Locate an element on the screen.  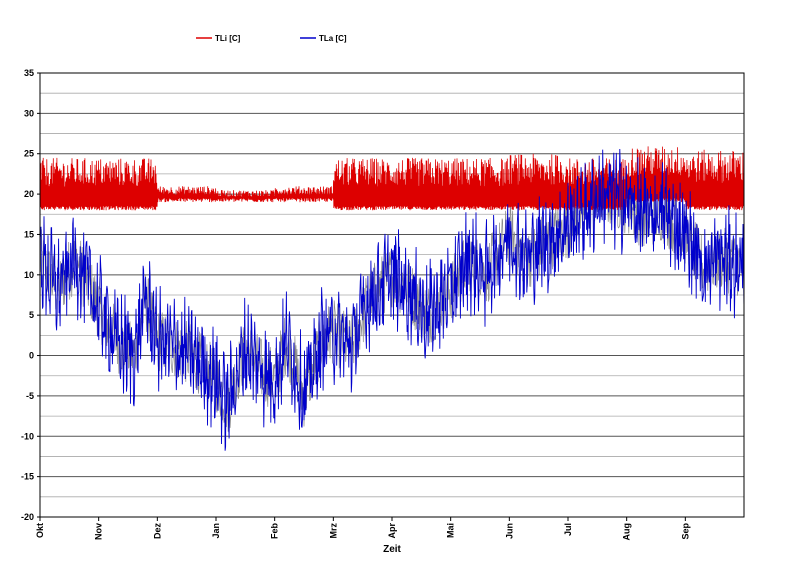
x-tick-label: Jun is located at coordinates (509, 531).